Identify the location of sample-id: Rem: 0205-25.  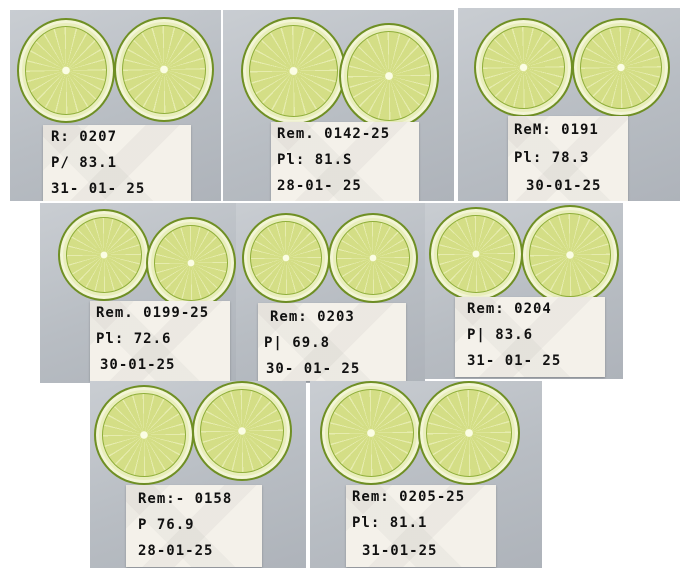
(409, 497).